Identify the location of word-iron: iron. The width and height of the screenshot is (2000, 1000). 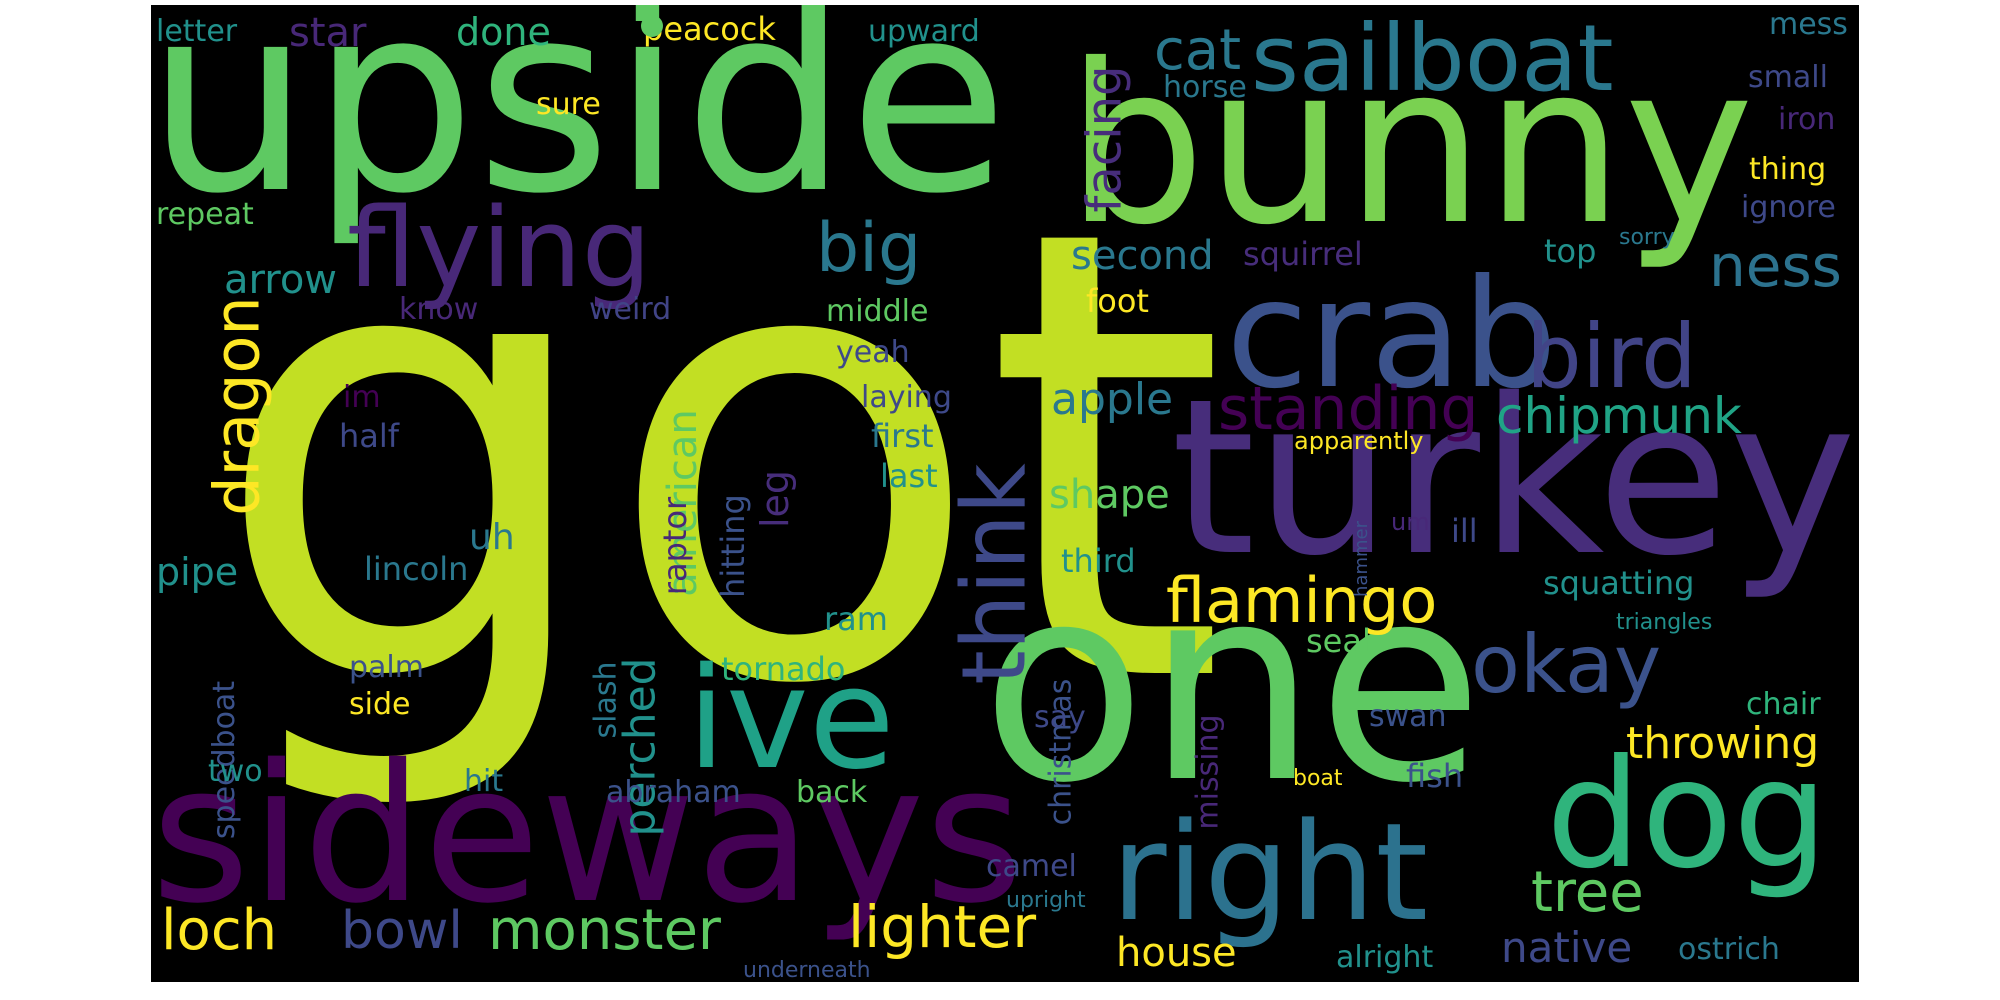
(1807, 119).